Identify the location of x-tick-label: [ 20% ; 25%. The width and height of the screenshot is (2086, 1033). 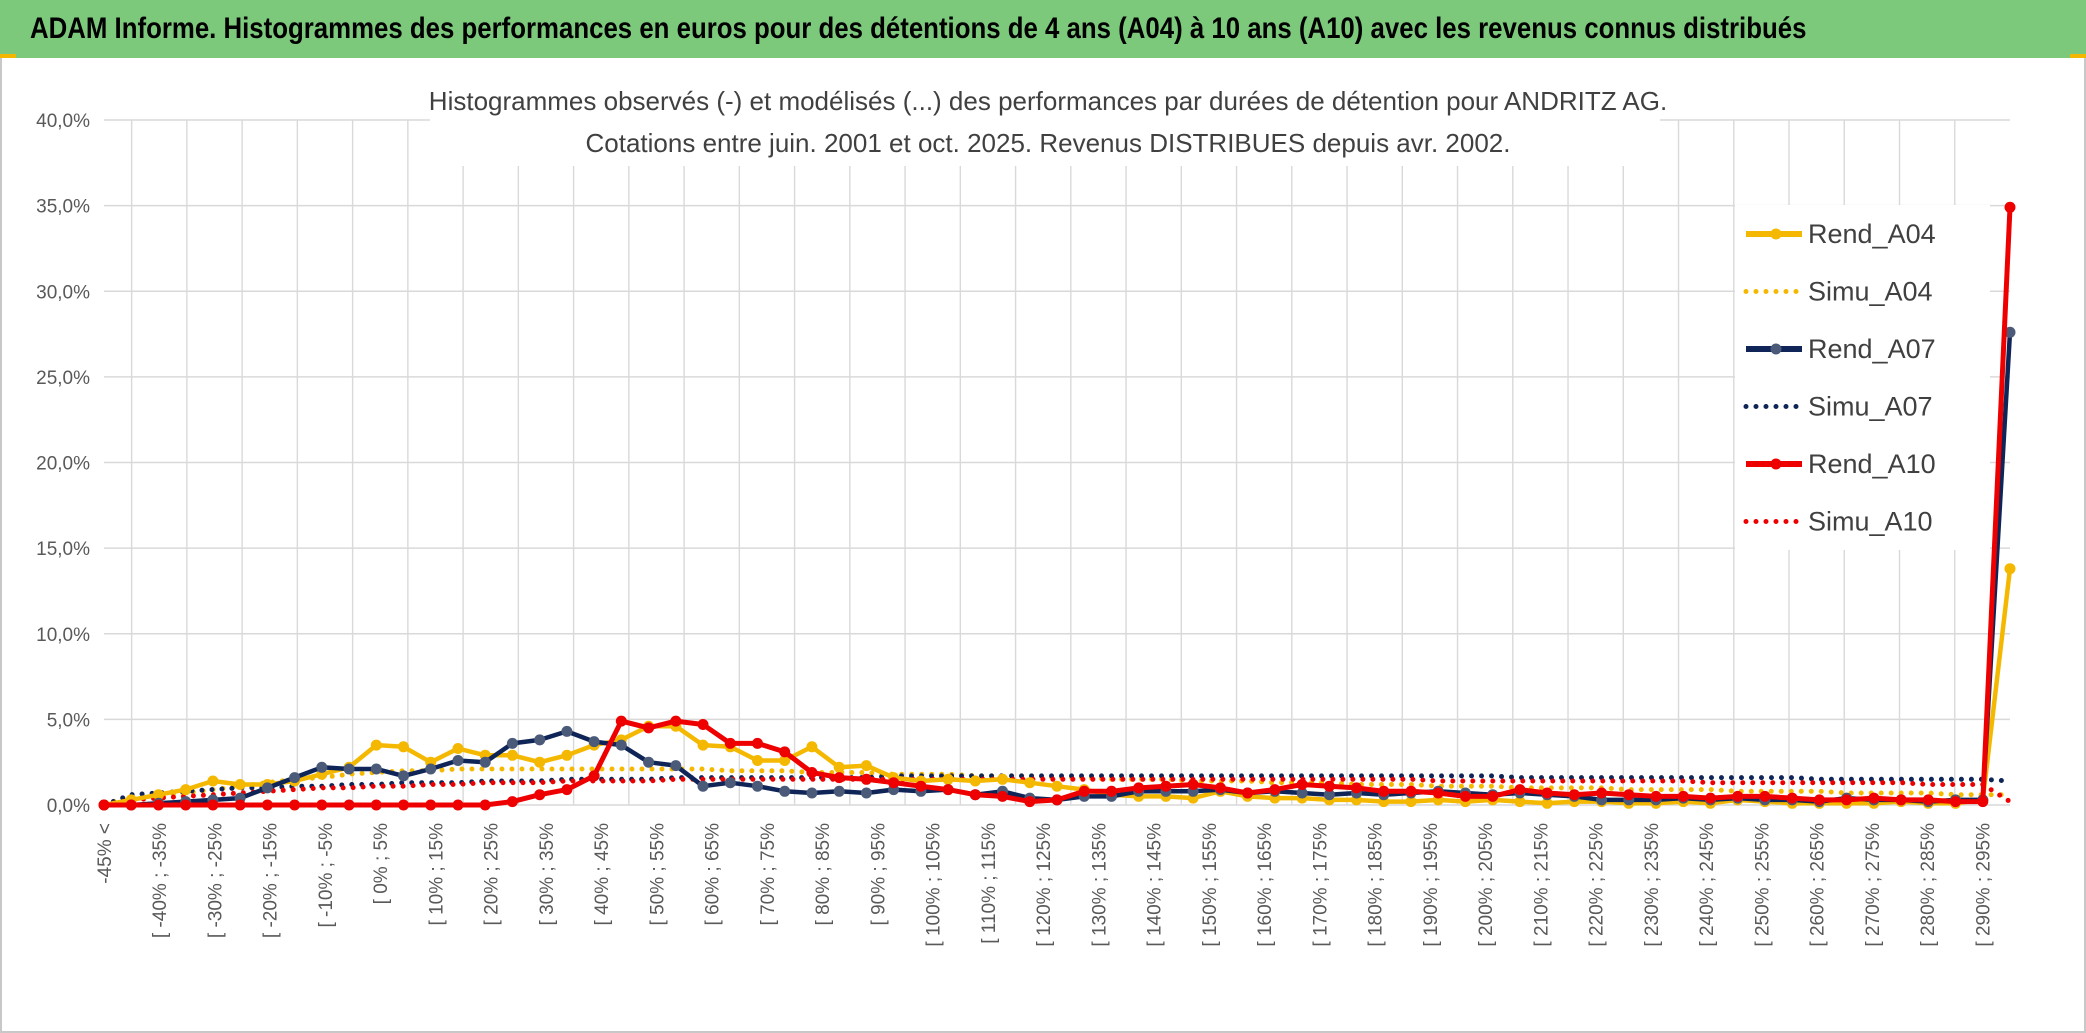
(492, 874).